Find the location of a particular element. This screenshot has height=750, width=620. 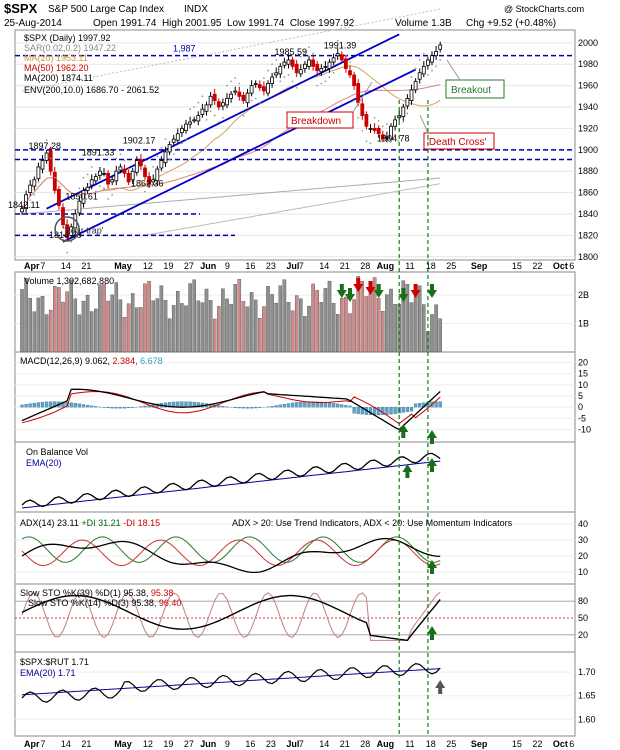

death-cross-box is located at coordinates (459, 141).